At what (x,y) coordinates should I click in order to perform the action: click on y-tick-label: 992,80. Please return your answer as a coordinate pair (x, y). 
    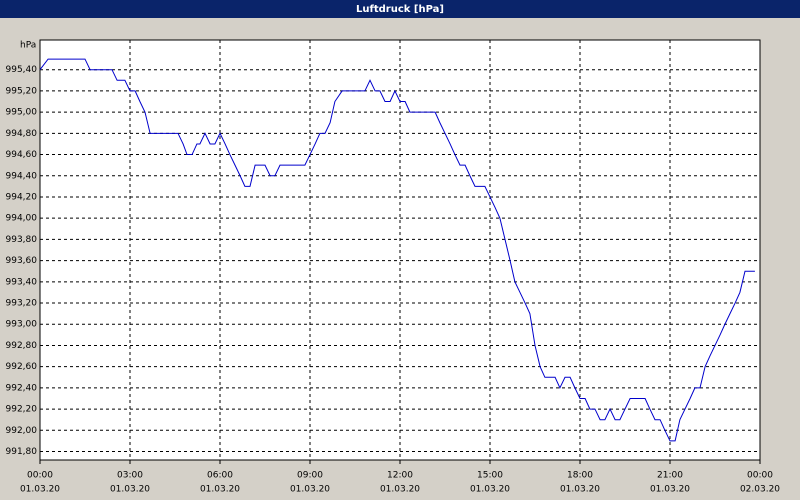
    Looking at the image, I should click on (22, 346).